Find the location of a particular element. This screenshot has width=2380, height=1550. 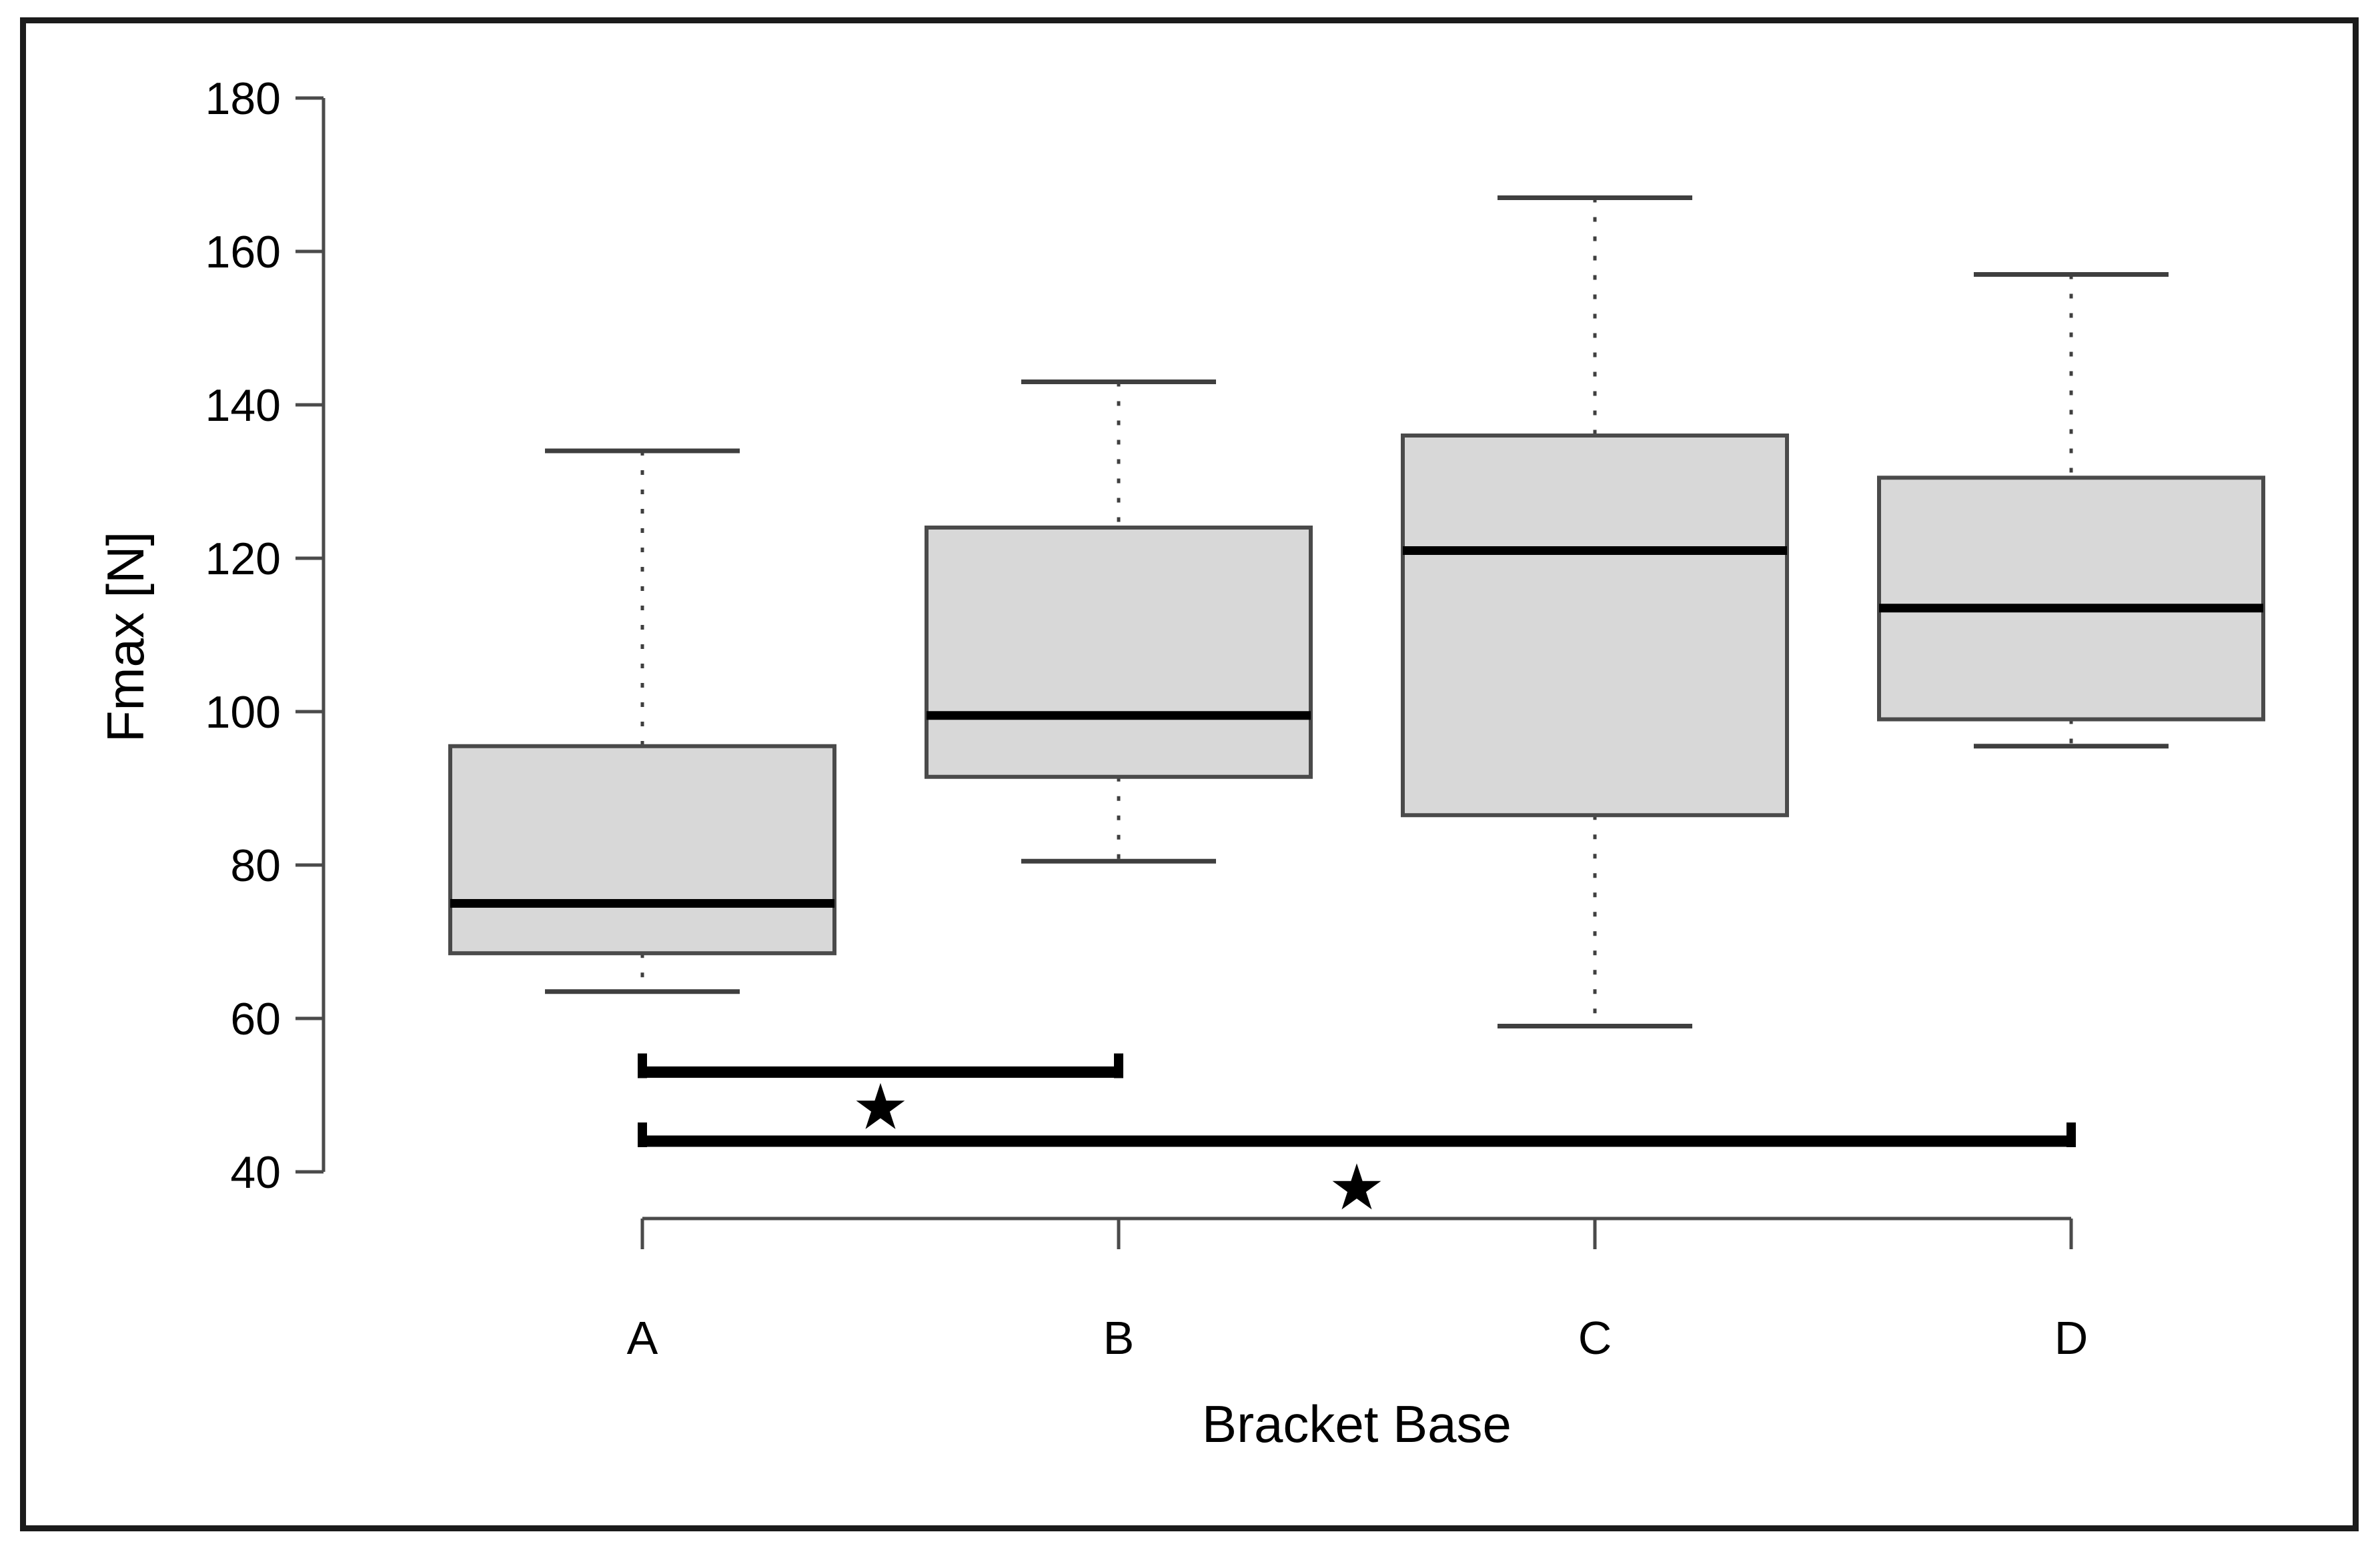

y-tick-label-60: 60 is located at coordinates (255, 1019).